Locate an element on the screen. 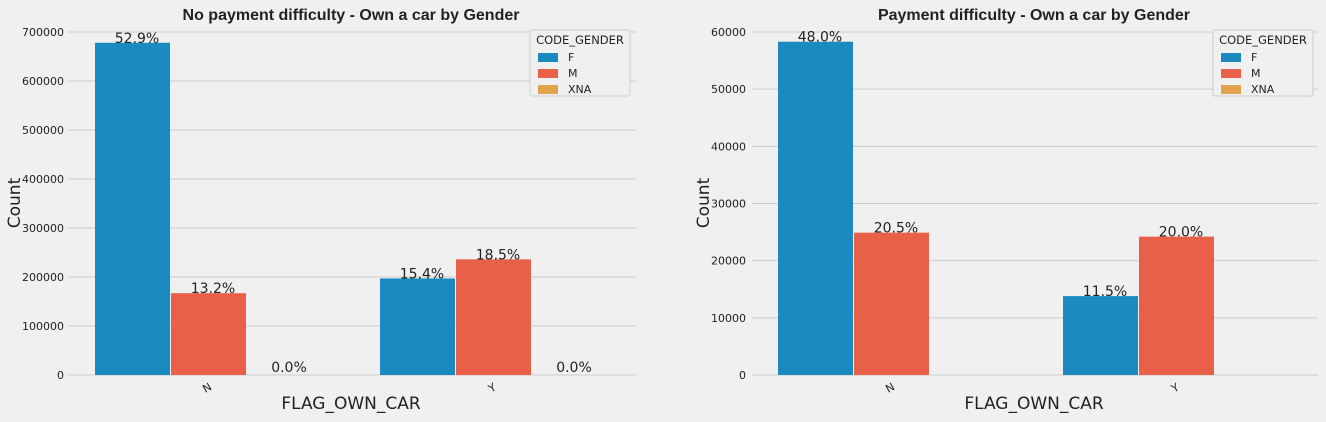 The width and height of the screenshot is (1326, 422). y-tick-label: 400000 is located at coordinates (43, 179).